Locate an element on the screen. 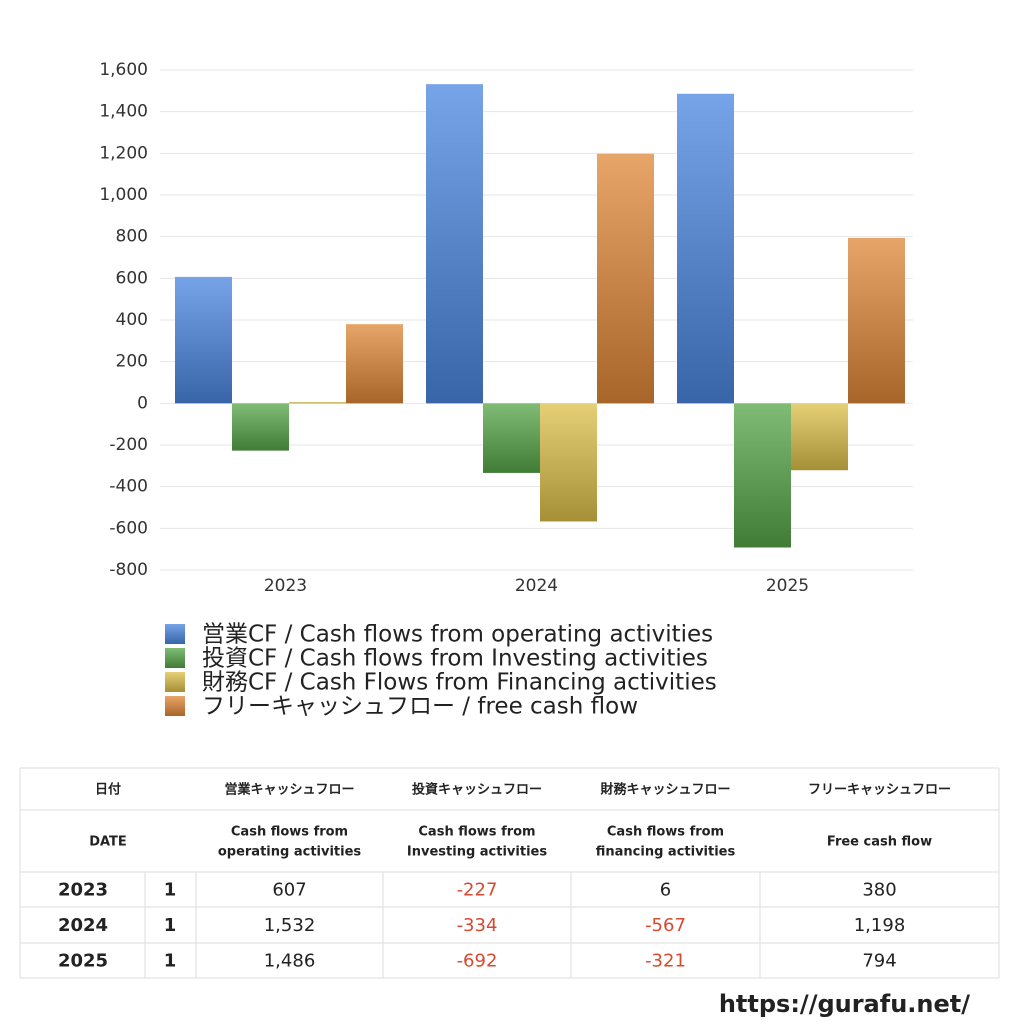  table-cell: -321 is located at coordinates (665, 961).